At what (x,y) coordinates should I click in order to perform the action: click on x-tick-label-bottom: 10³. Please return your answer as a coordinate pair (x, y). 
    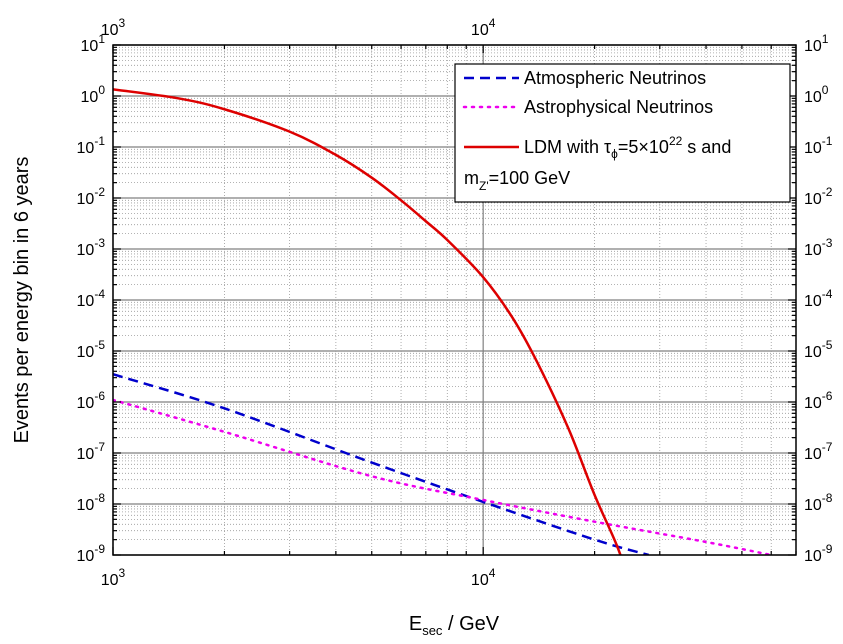
    Looking at the image, I should click on (113, 577).